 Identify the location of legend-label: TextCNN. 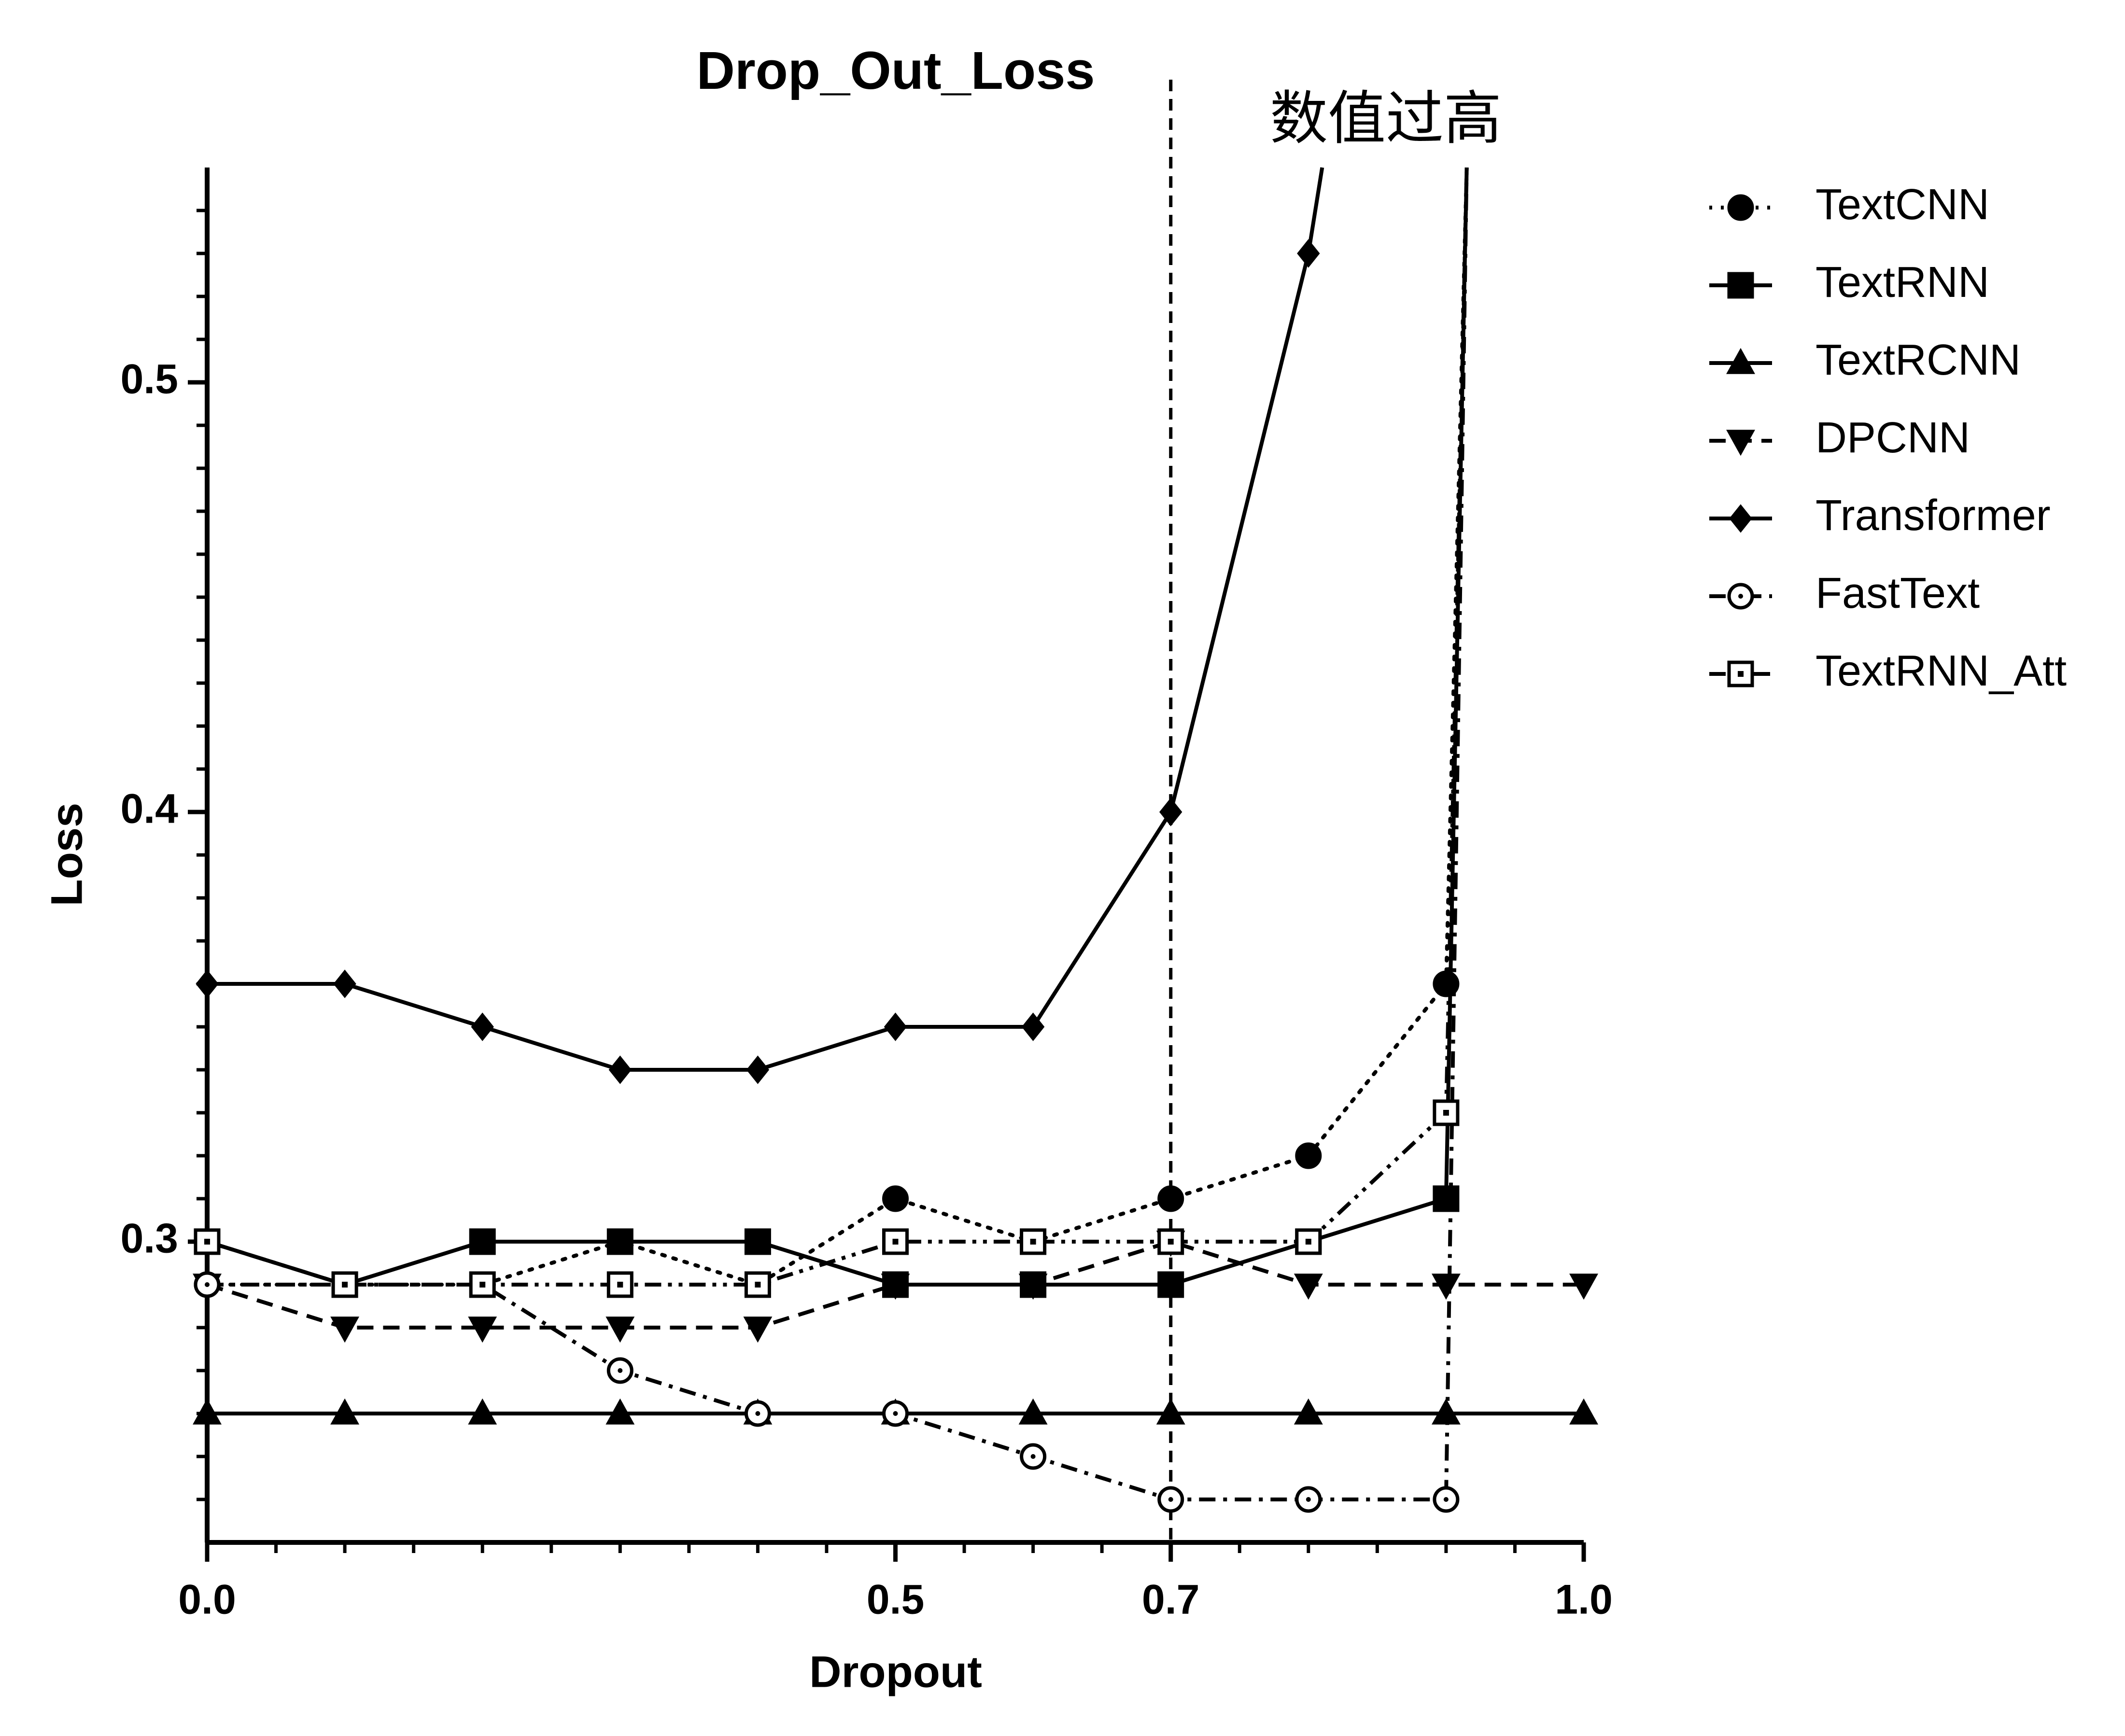
(1902, 205).